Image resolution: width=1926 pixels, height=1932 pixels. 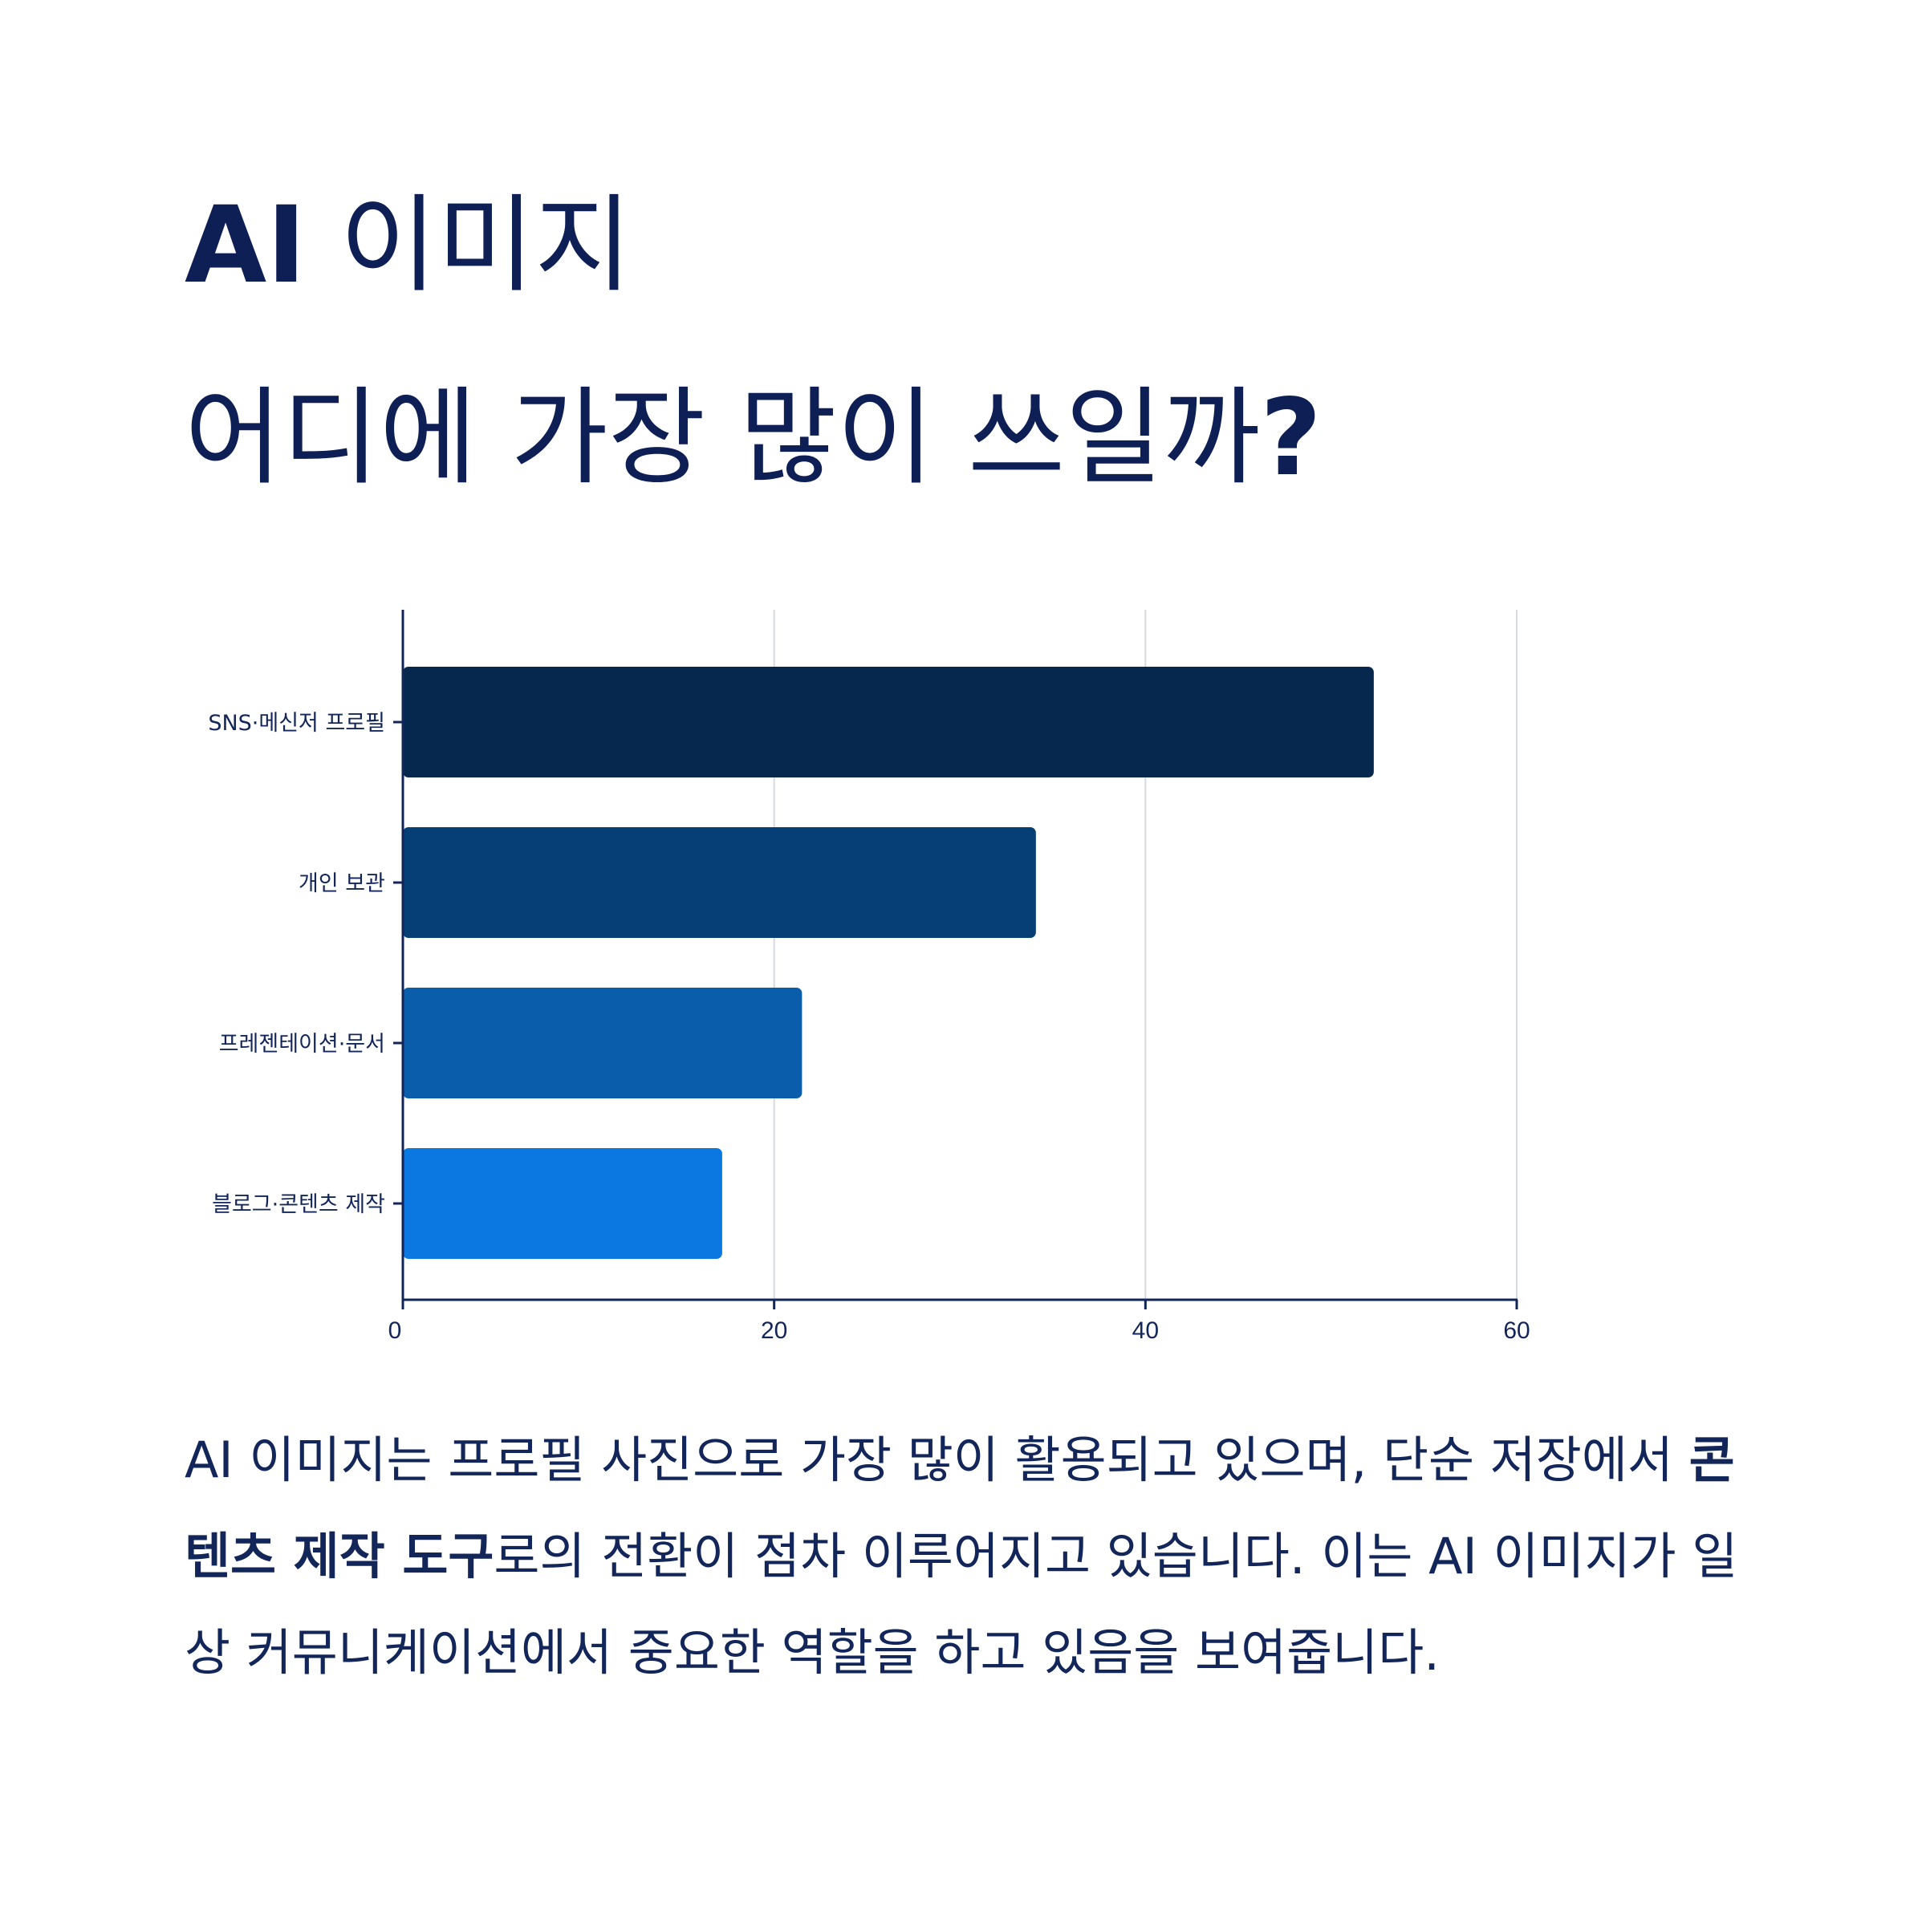 I want to click on x-tick-label-40: 40, so click(x=1145, y=1330).